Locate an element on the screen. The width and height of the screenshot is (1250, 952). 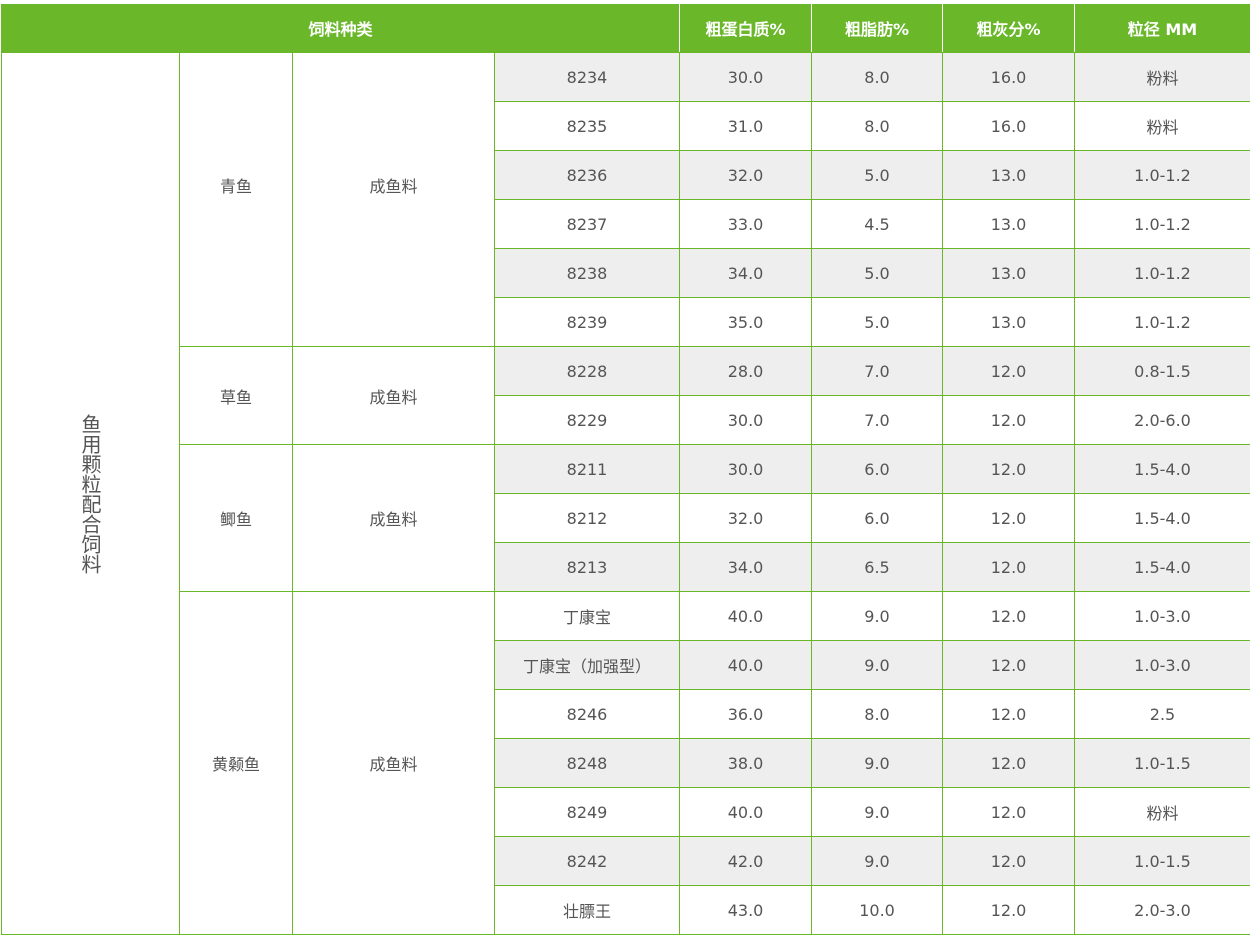
protein-cell: 33.0 is located at coordinates (746, 224).